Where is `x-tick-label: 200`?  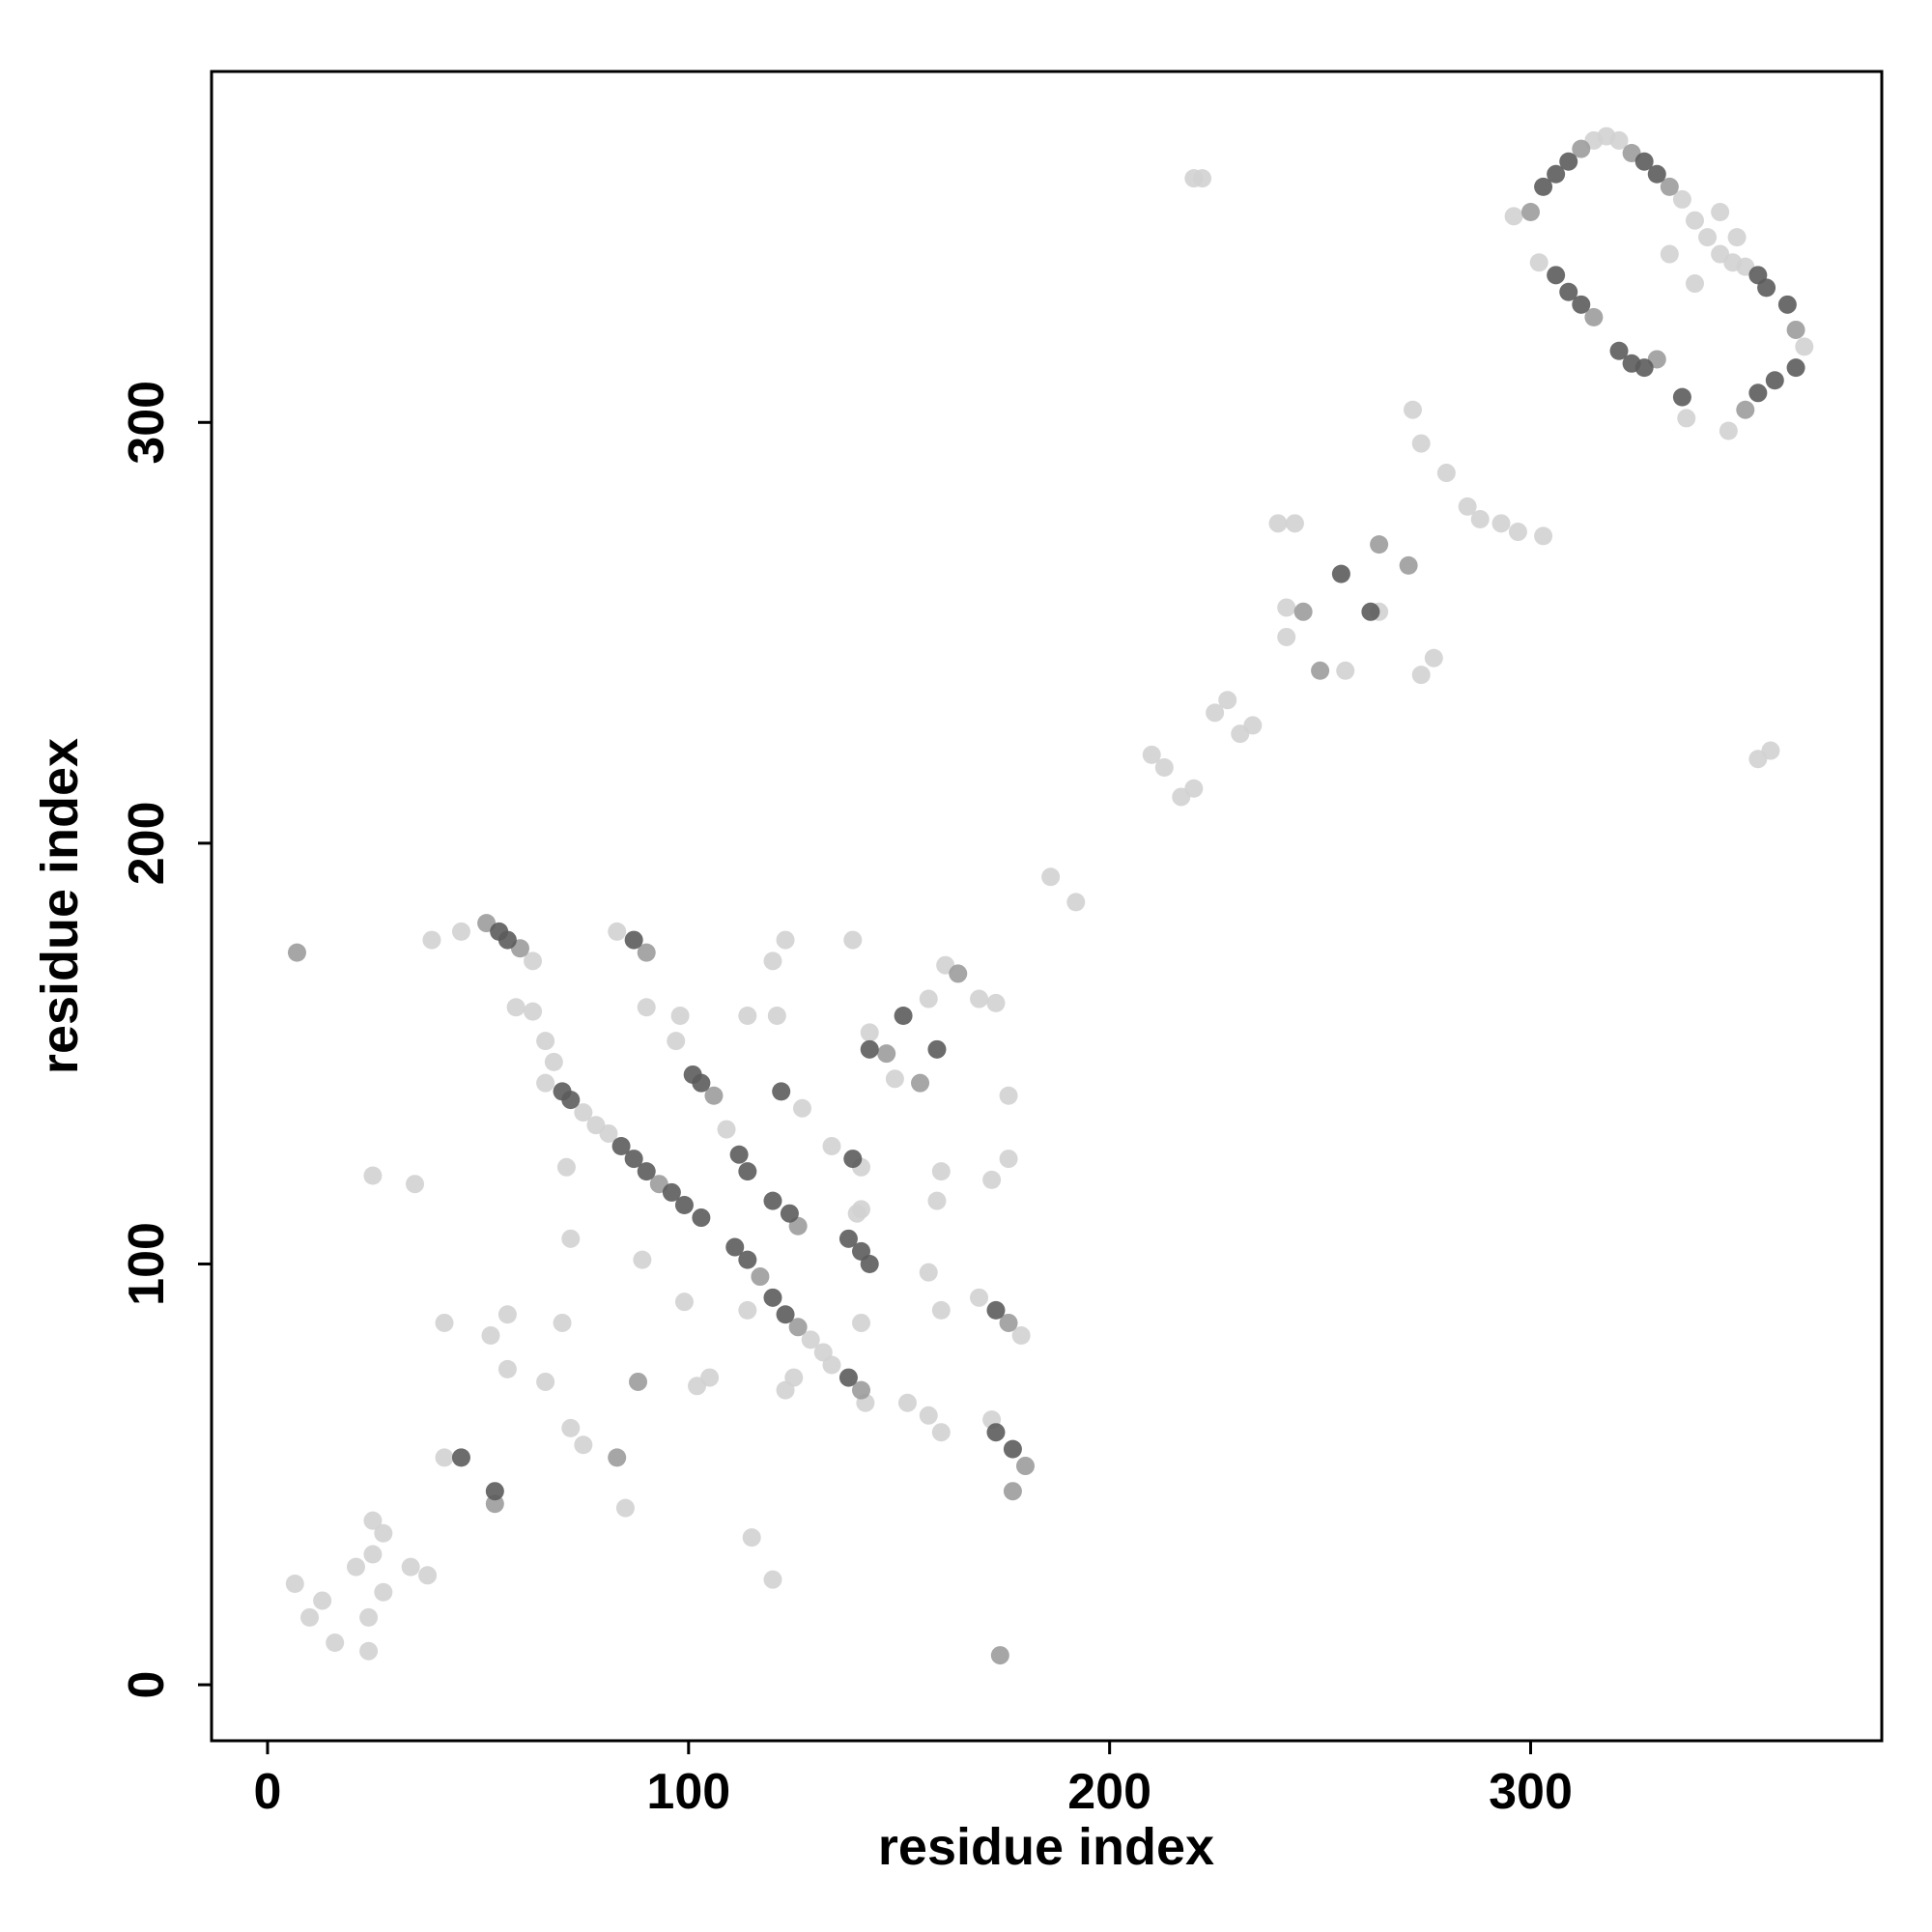 x-tick-label: 200 is located at coordinates (1109, 1792).